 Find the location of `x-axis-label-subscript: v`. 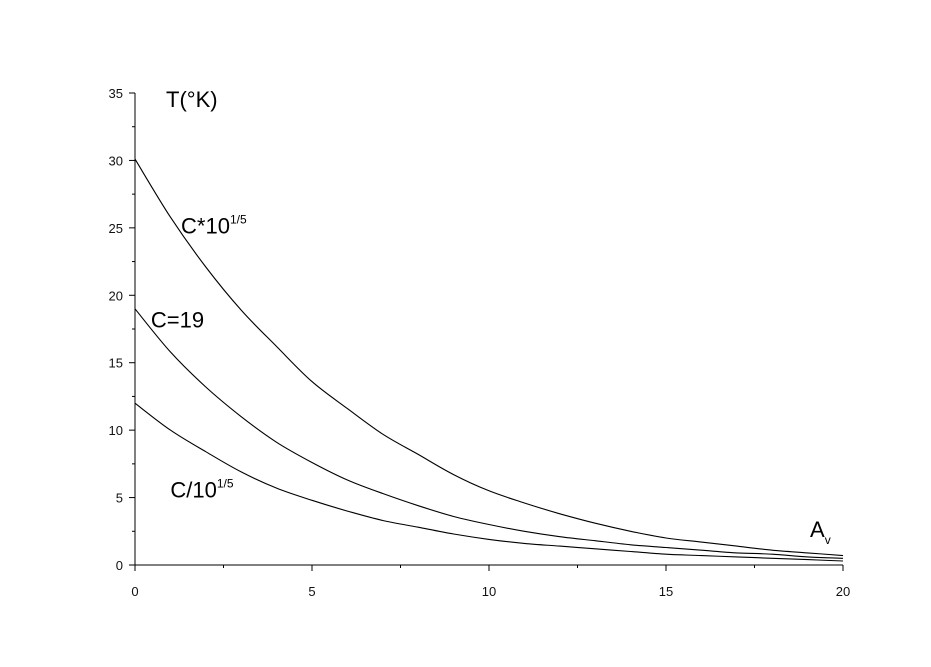

x-axis-label-subscript: v is located at coordinates (828, 540).